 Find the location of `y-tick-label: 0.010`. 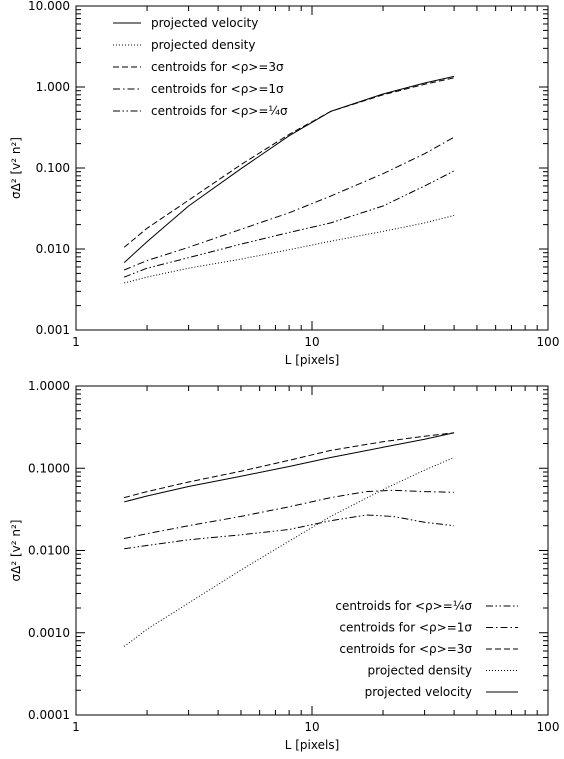

y-tick-label: 0.010 is located at coordinates (53, 249).